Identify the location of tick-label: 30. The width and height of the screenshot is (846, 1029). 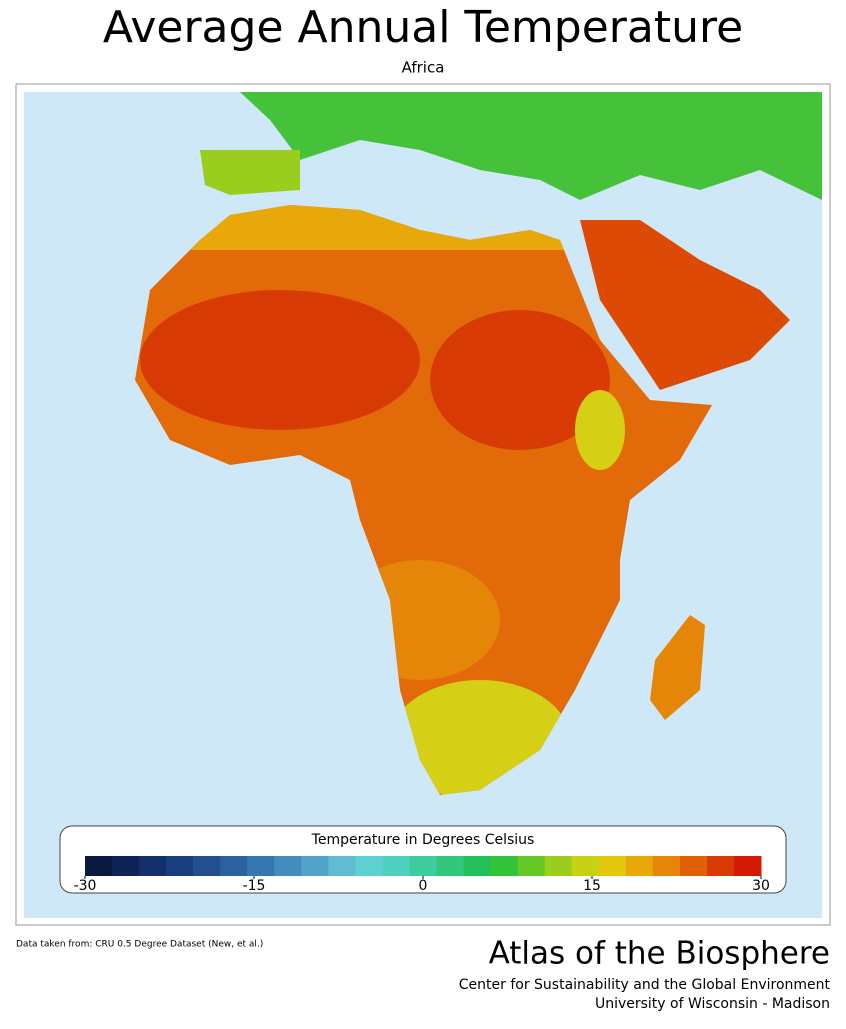
(761, 886).